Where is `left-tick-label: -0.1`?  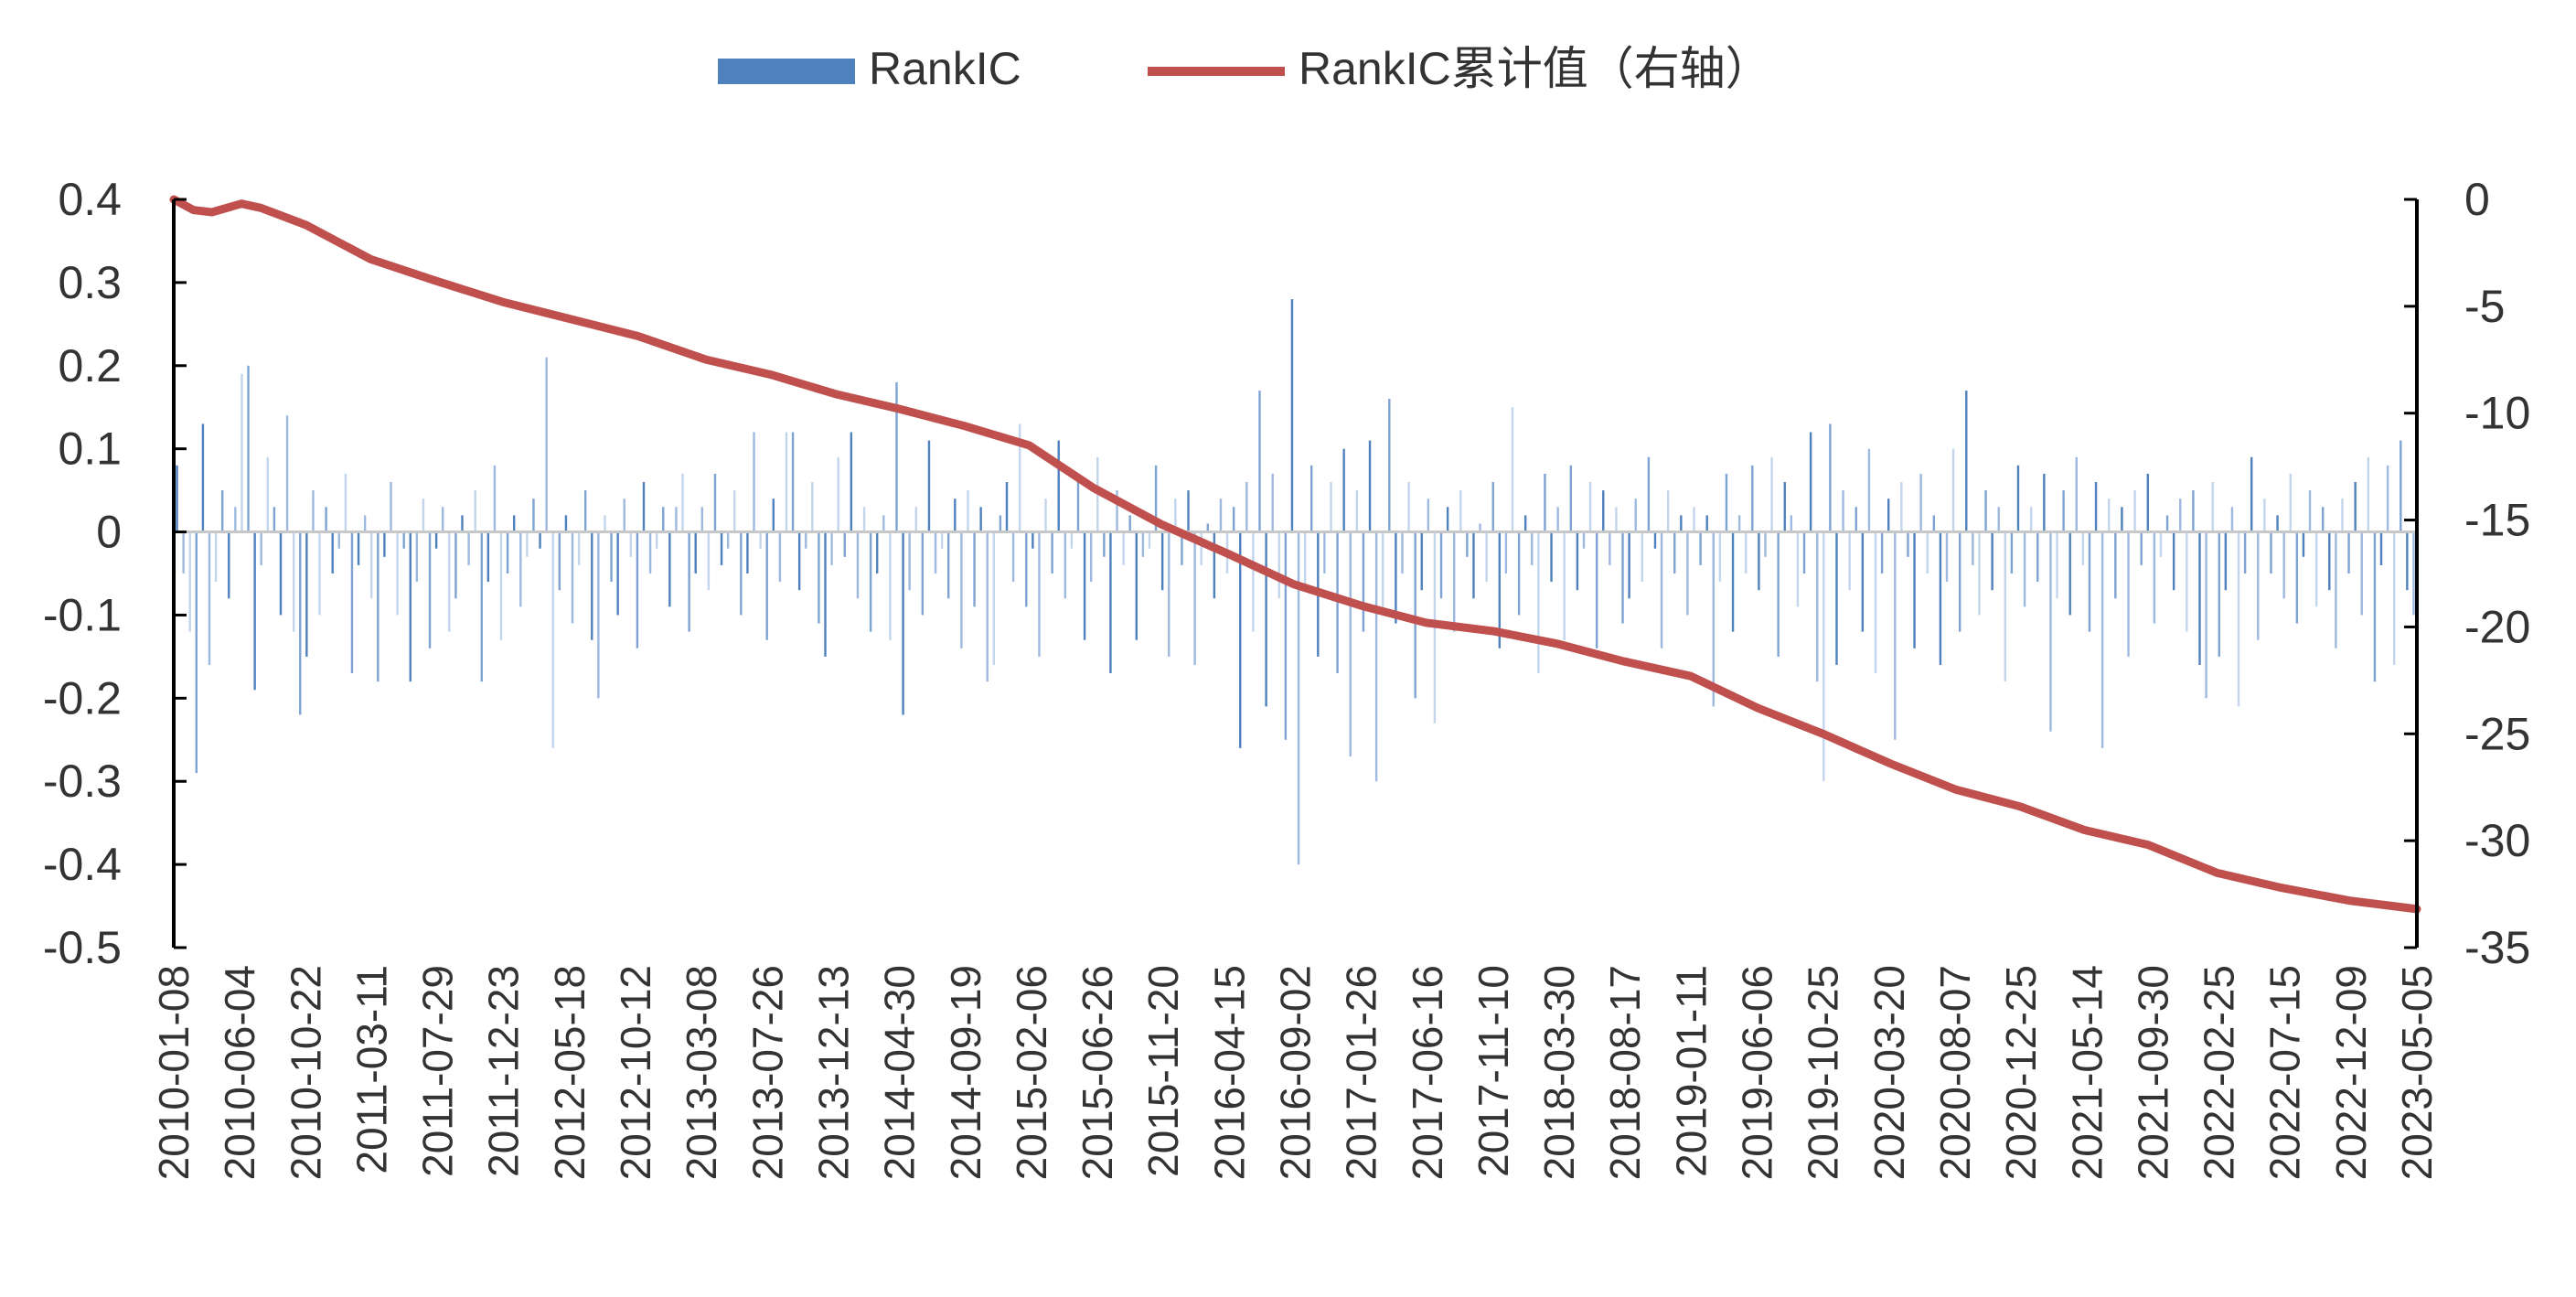 left-tick-label: -0.1 is located at coordinates (82, 614).